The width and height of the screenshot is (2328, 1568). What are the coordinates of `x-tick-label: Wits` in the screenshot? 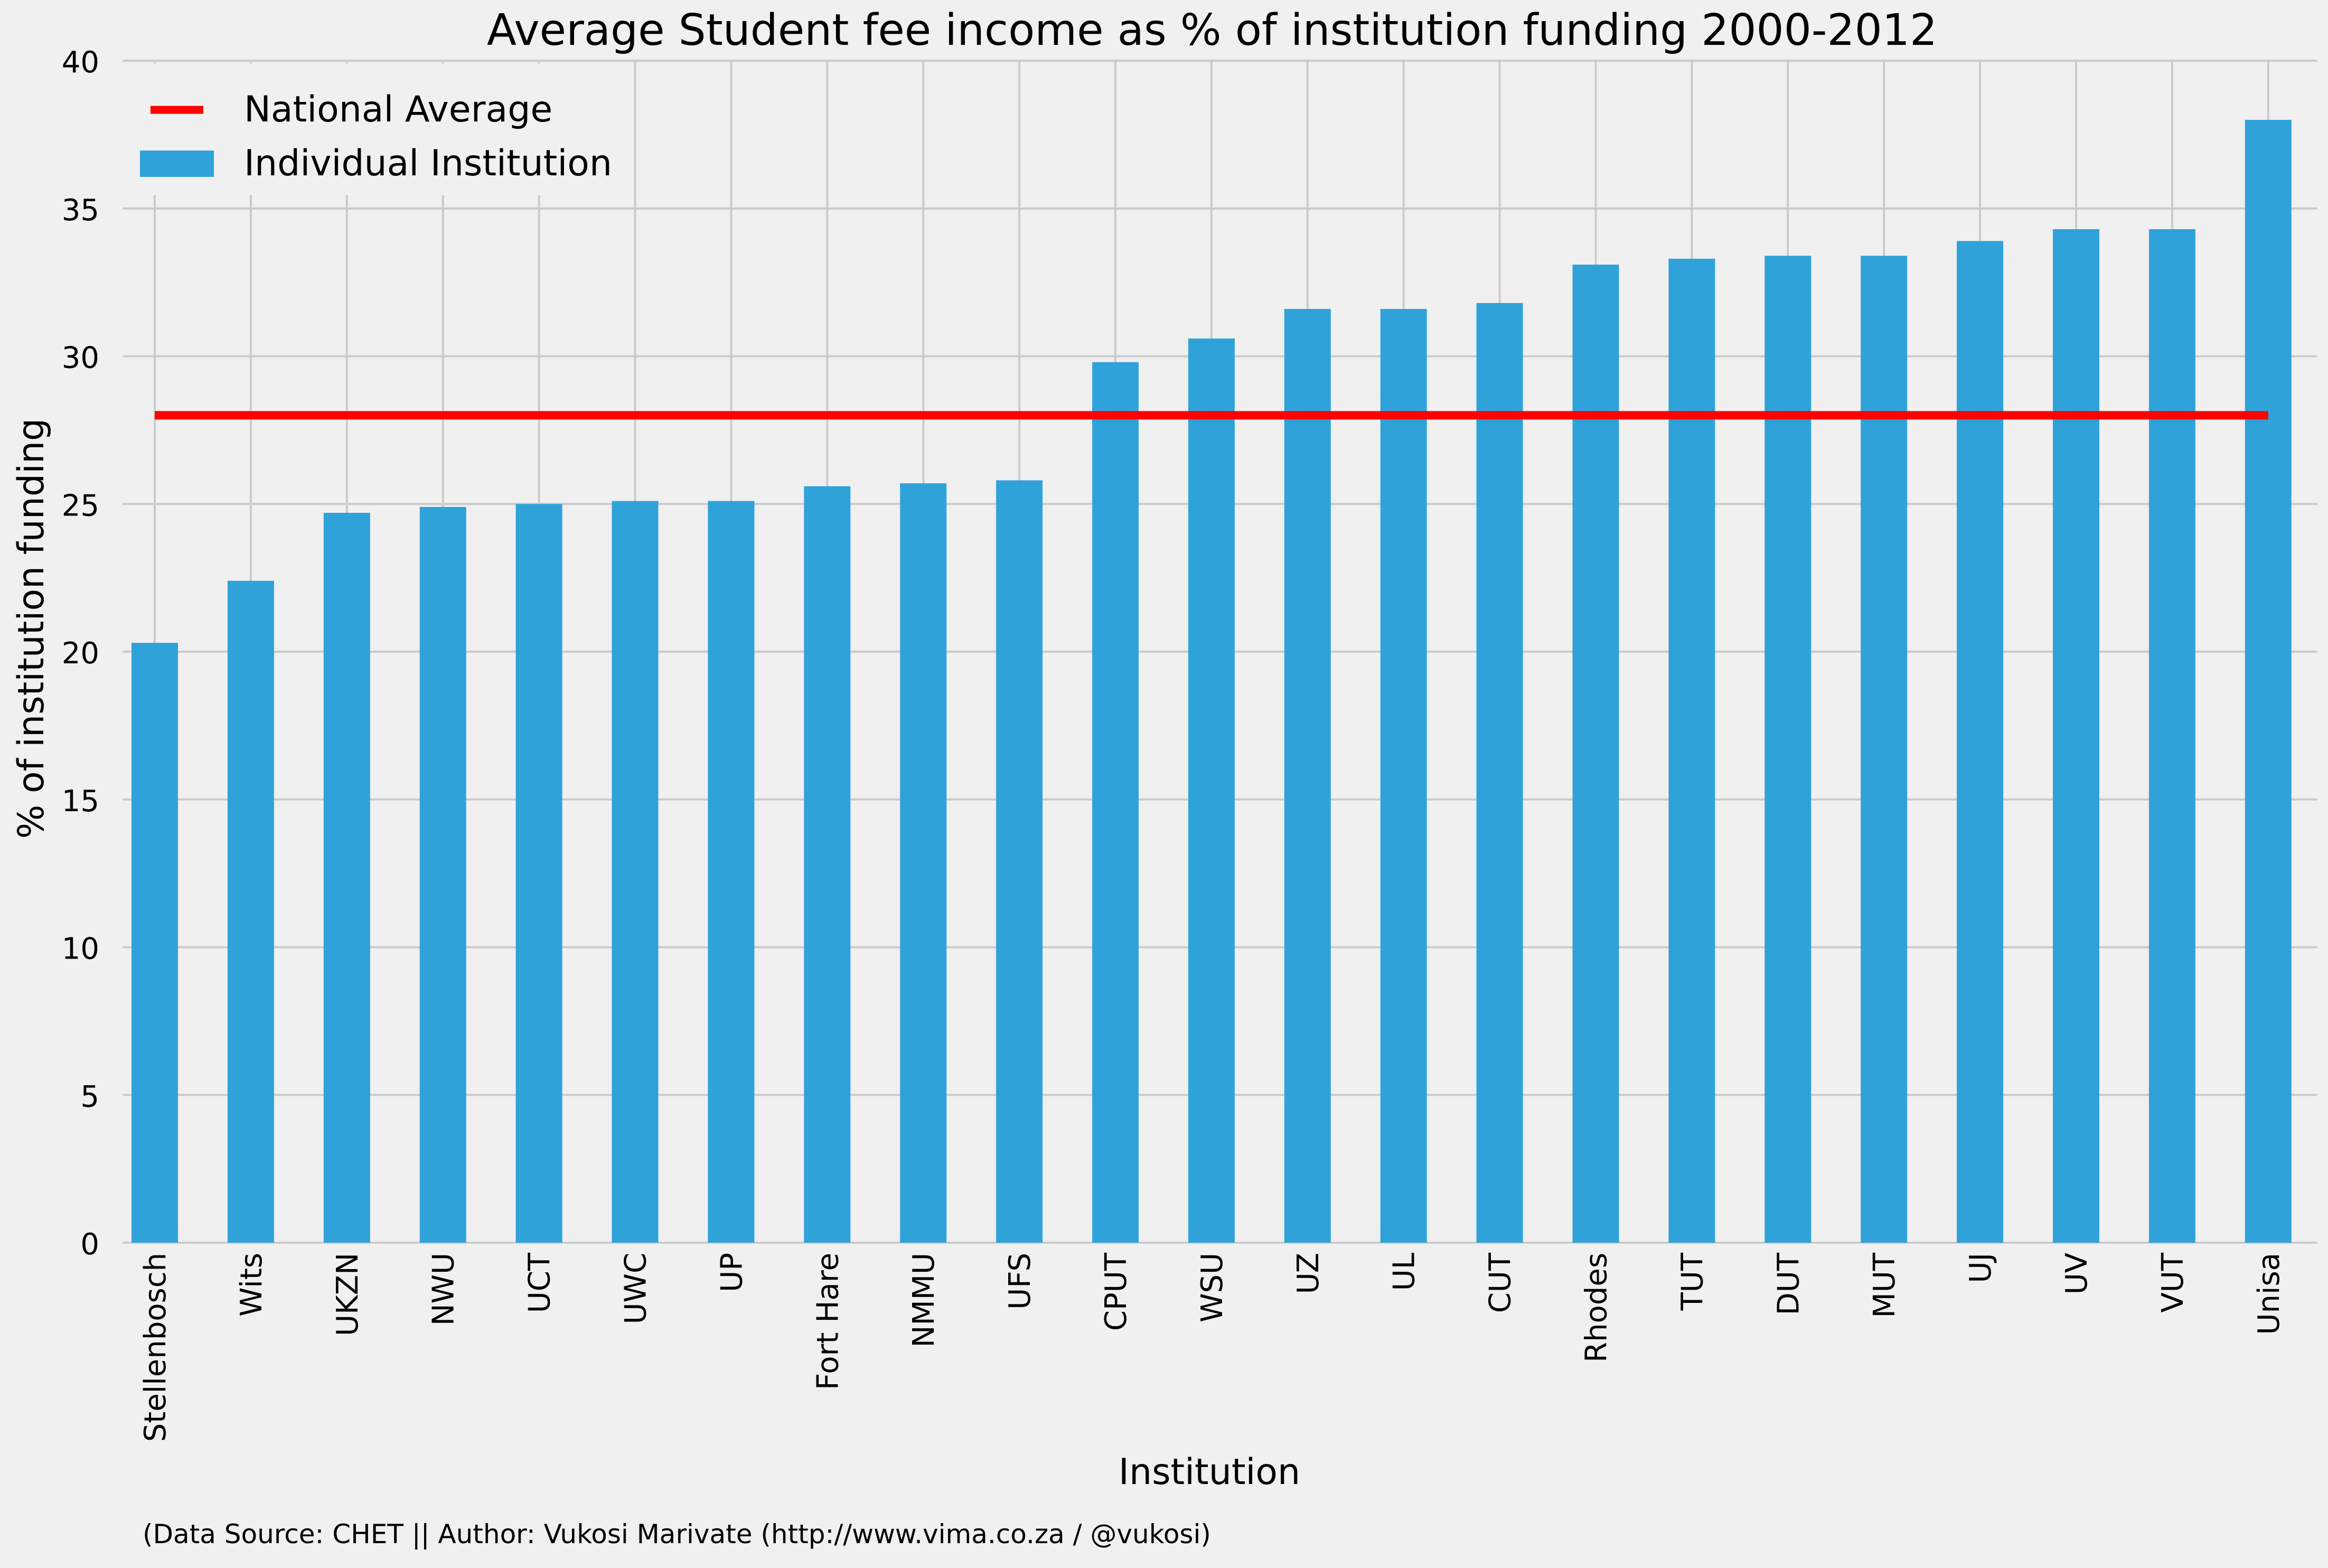 It's located at (251, 1285).